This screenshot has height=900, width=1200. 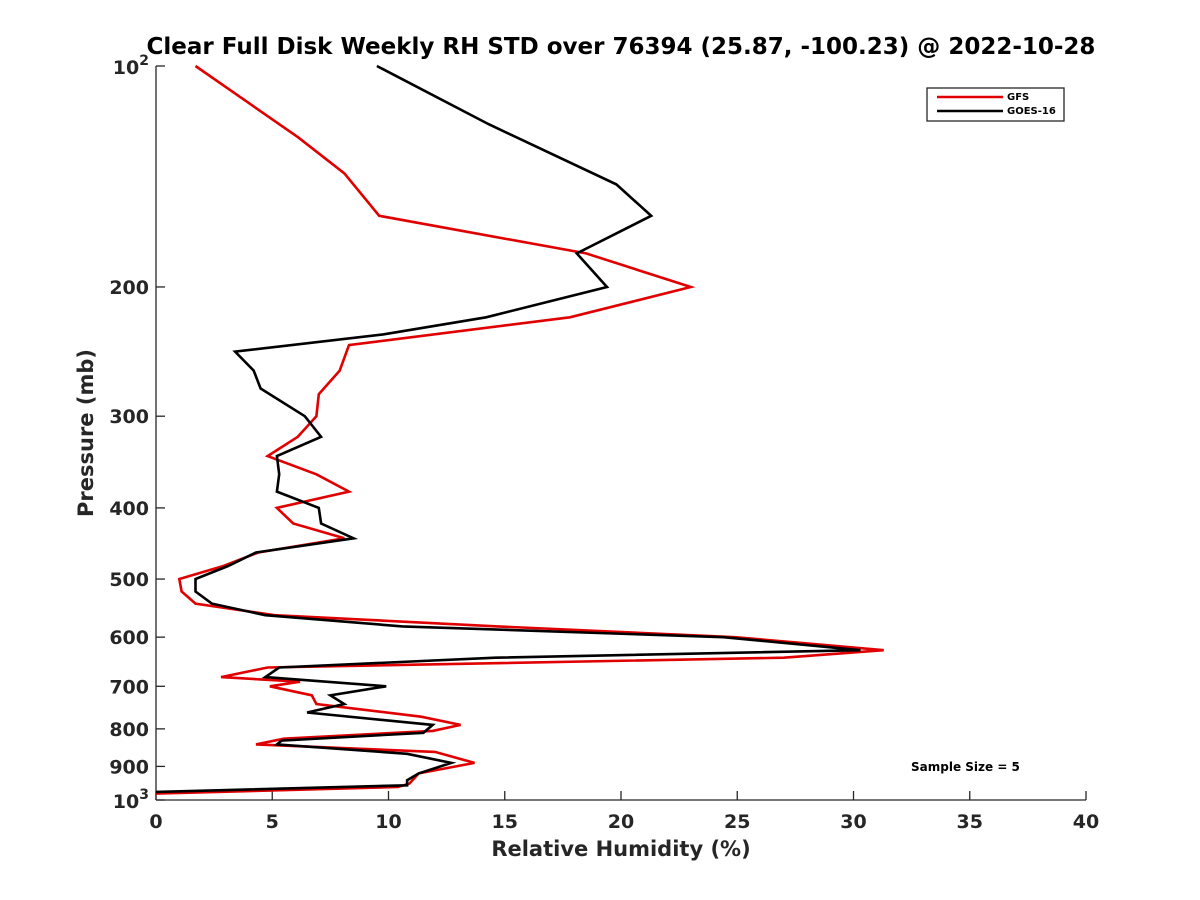 What do you see at coordinates (965, 767) in the screenshot?
I see `sample-size-annotation: Sample Size = 5` at bounding box center [965, 767].